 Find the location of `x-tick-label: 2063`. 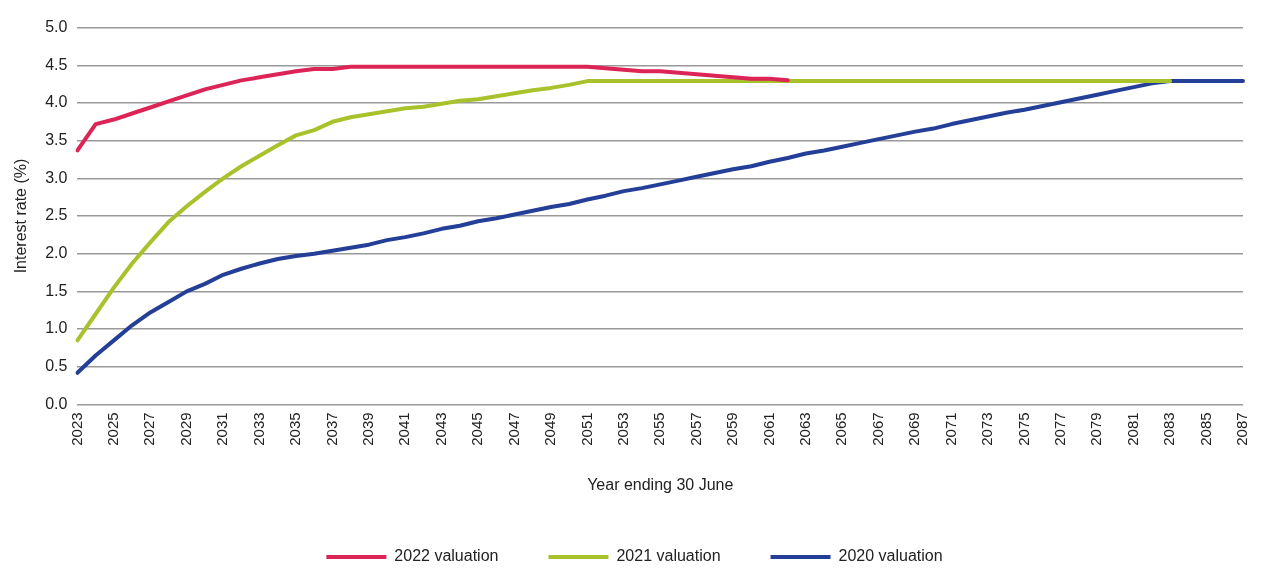

x-tick-label: 2063 is located at coordinates (805, 429).